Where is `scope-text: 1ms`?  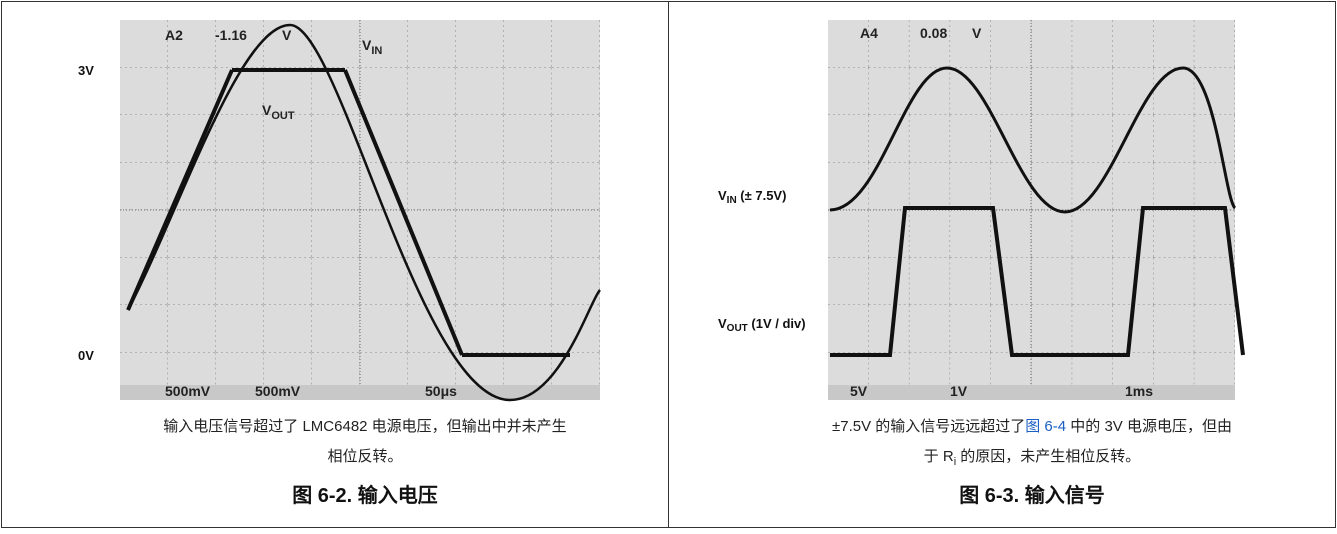
scope-text: 1ms is located at coordinates (1139, 391).